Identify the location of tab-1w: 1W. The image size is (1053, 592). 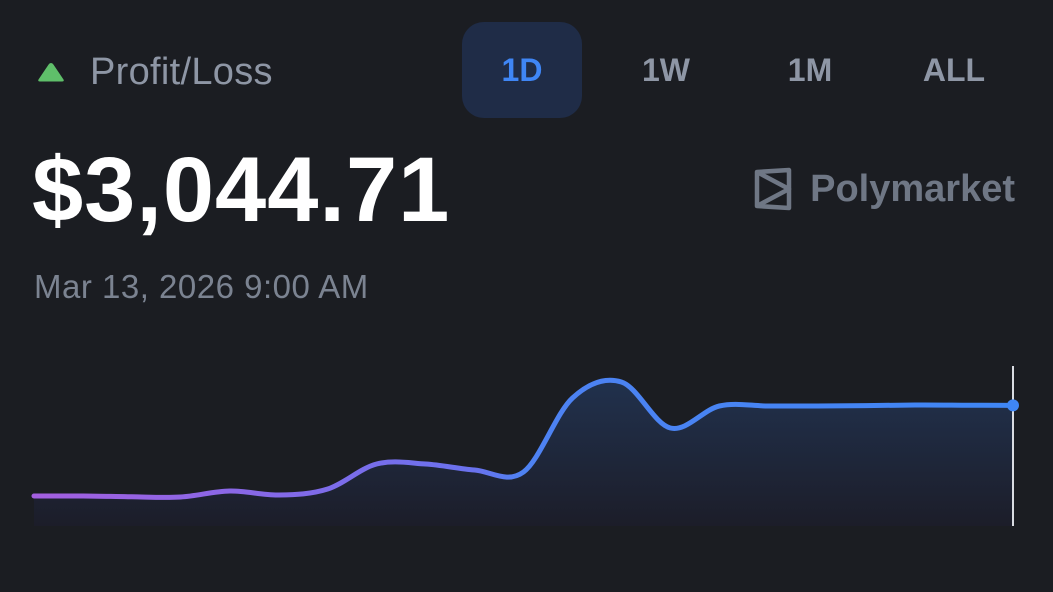
(666, 69).